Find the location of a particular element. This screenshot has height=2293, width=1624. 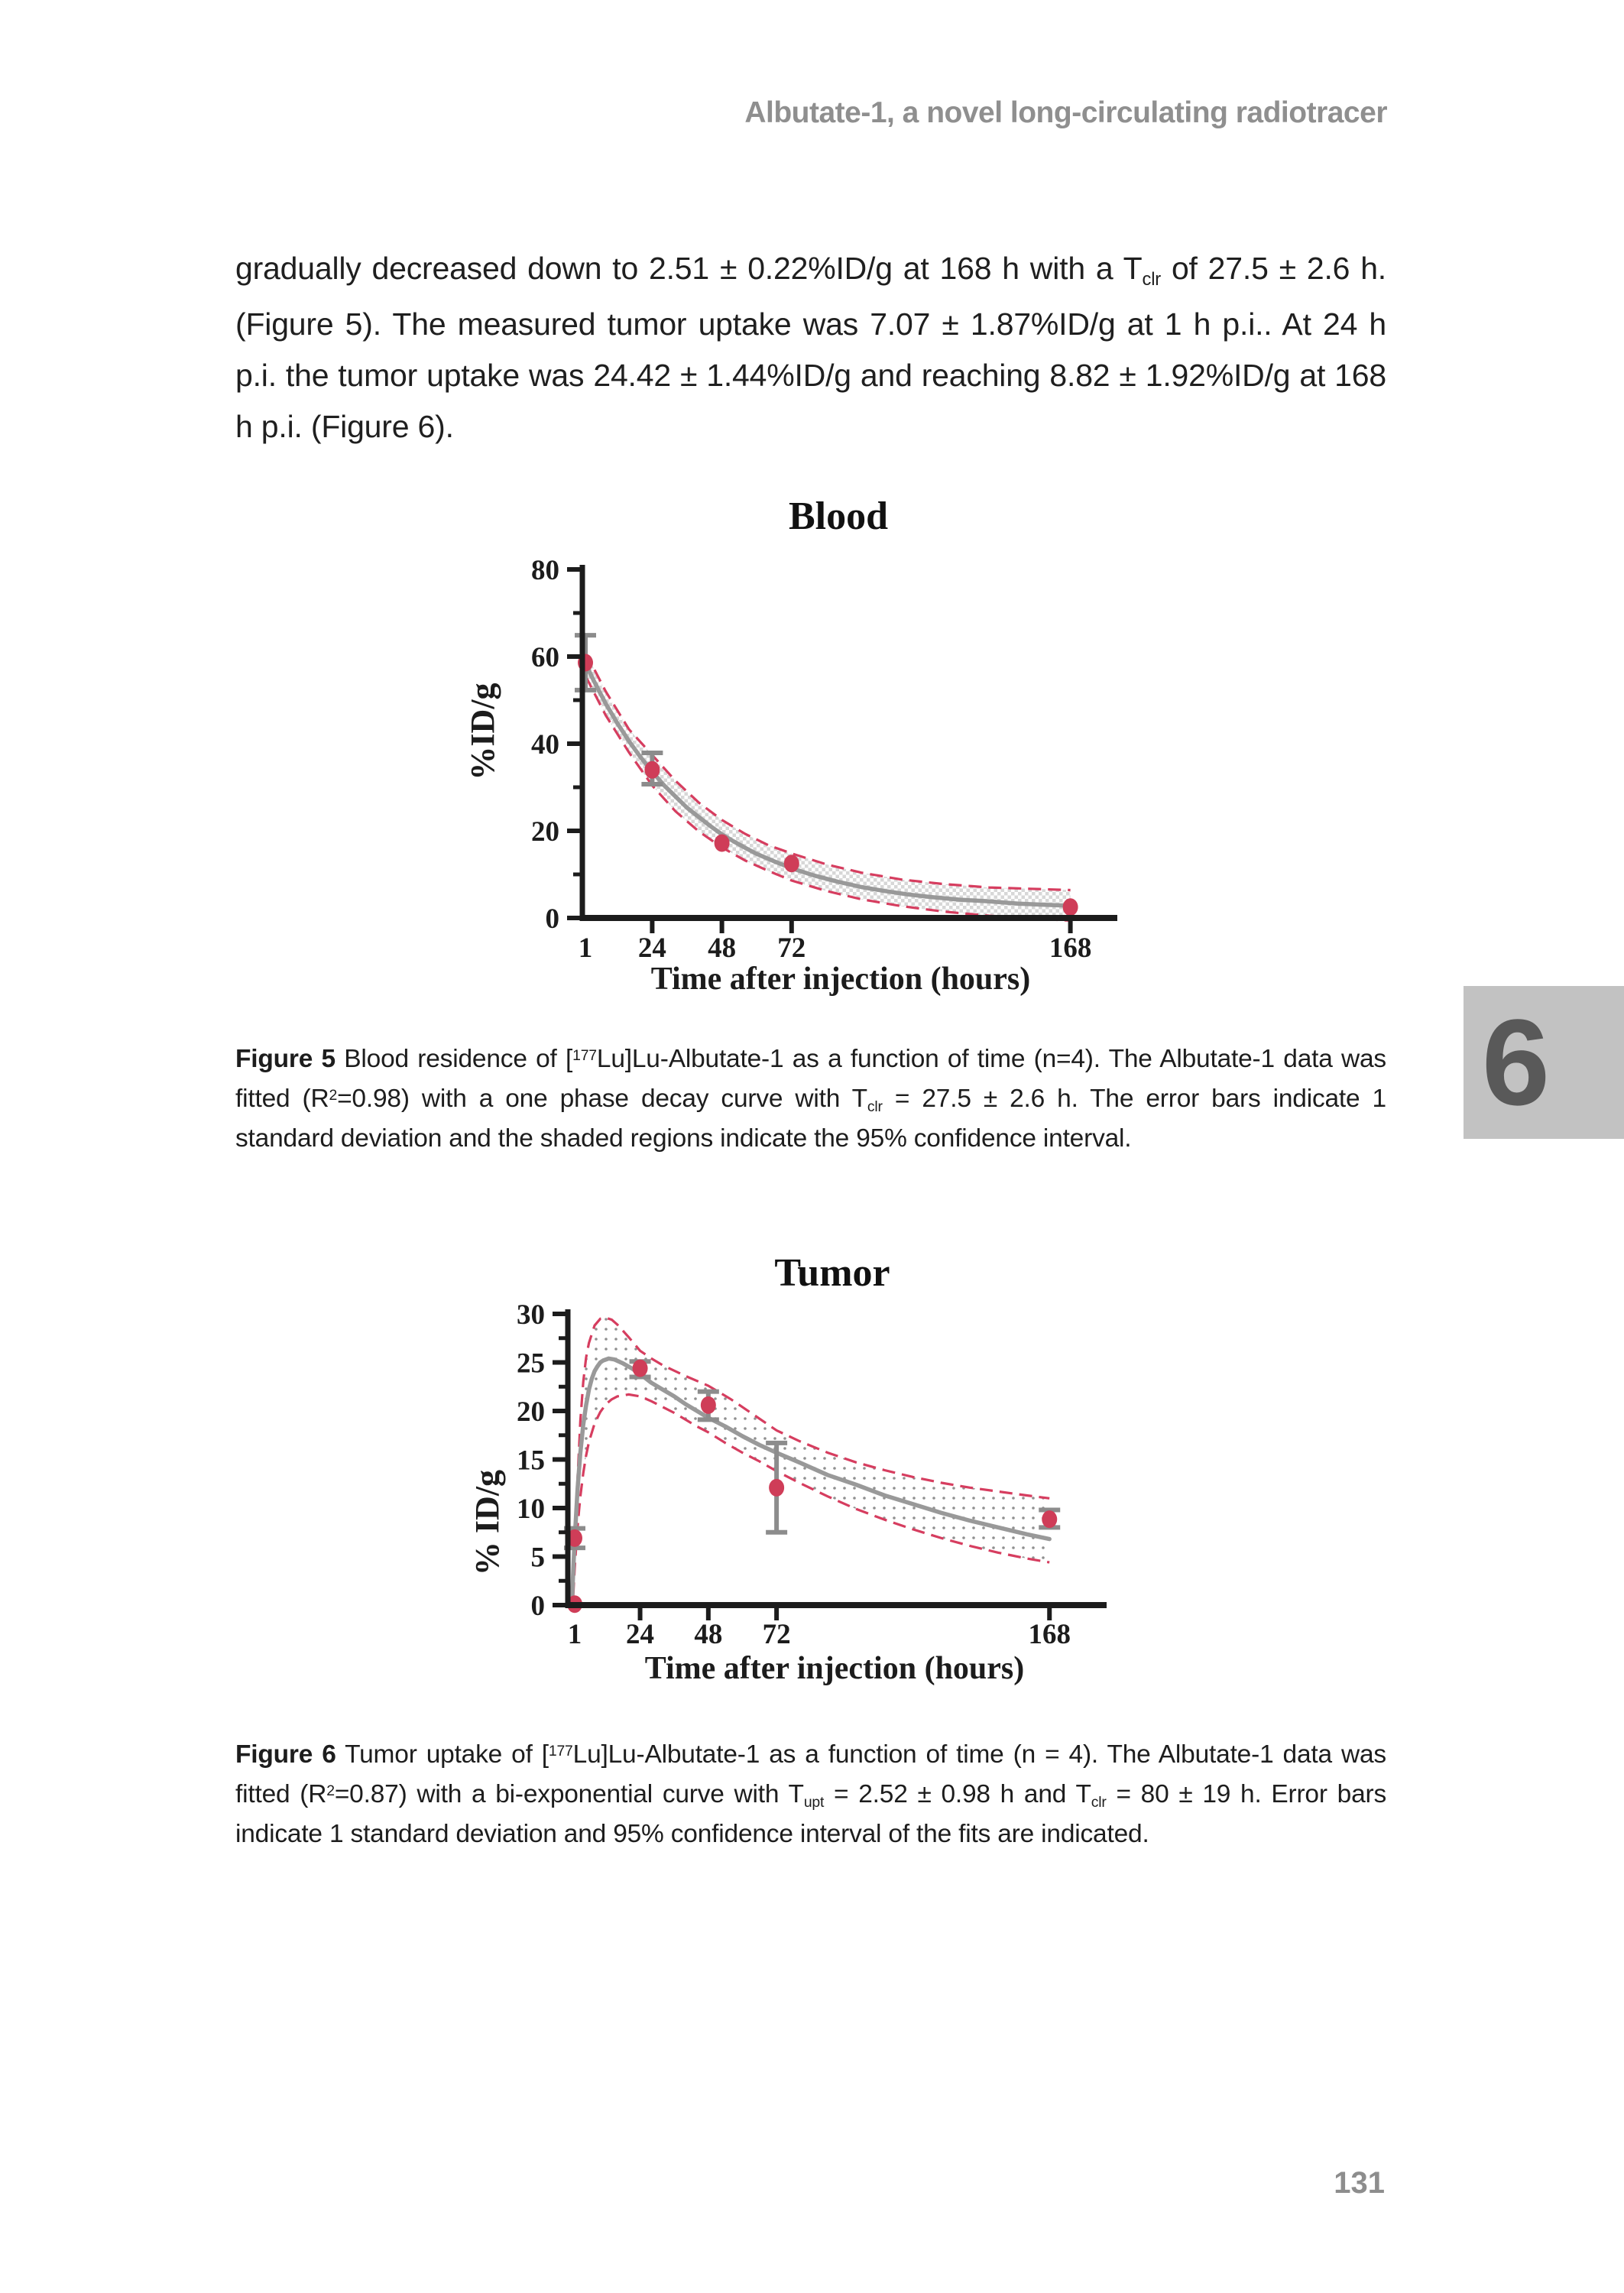

figure6-label: Figure 6 is located at coordinates (285, 1755).